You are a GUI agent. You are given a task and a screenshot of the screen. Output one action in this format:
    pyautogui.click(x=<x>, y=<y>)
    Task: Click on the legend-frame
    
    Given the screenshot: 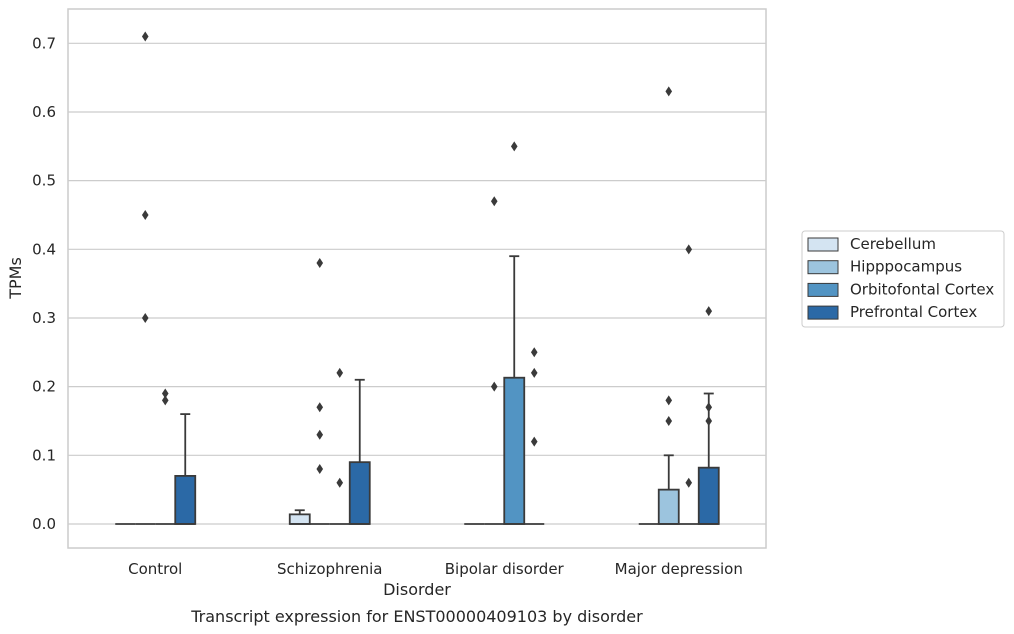 What is the action you would take?
    pyautogui.click(x=903, y=279)
    